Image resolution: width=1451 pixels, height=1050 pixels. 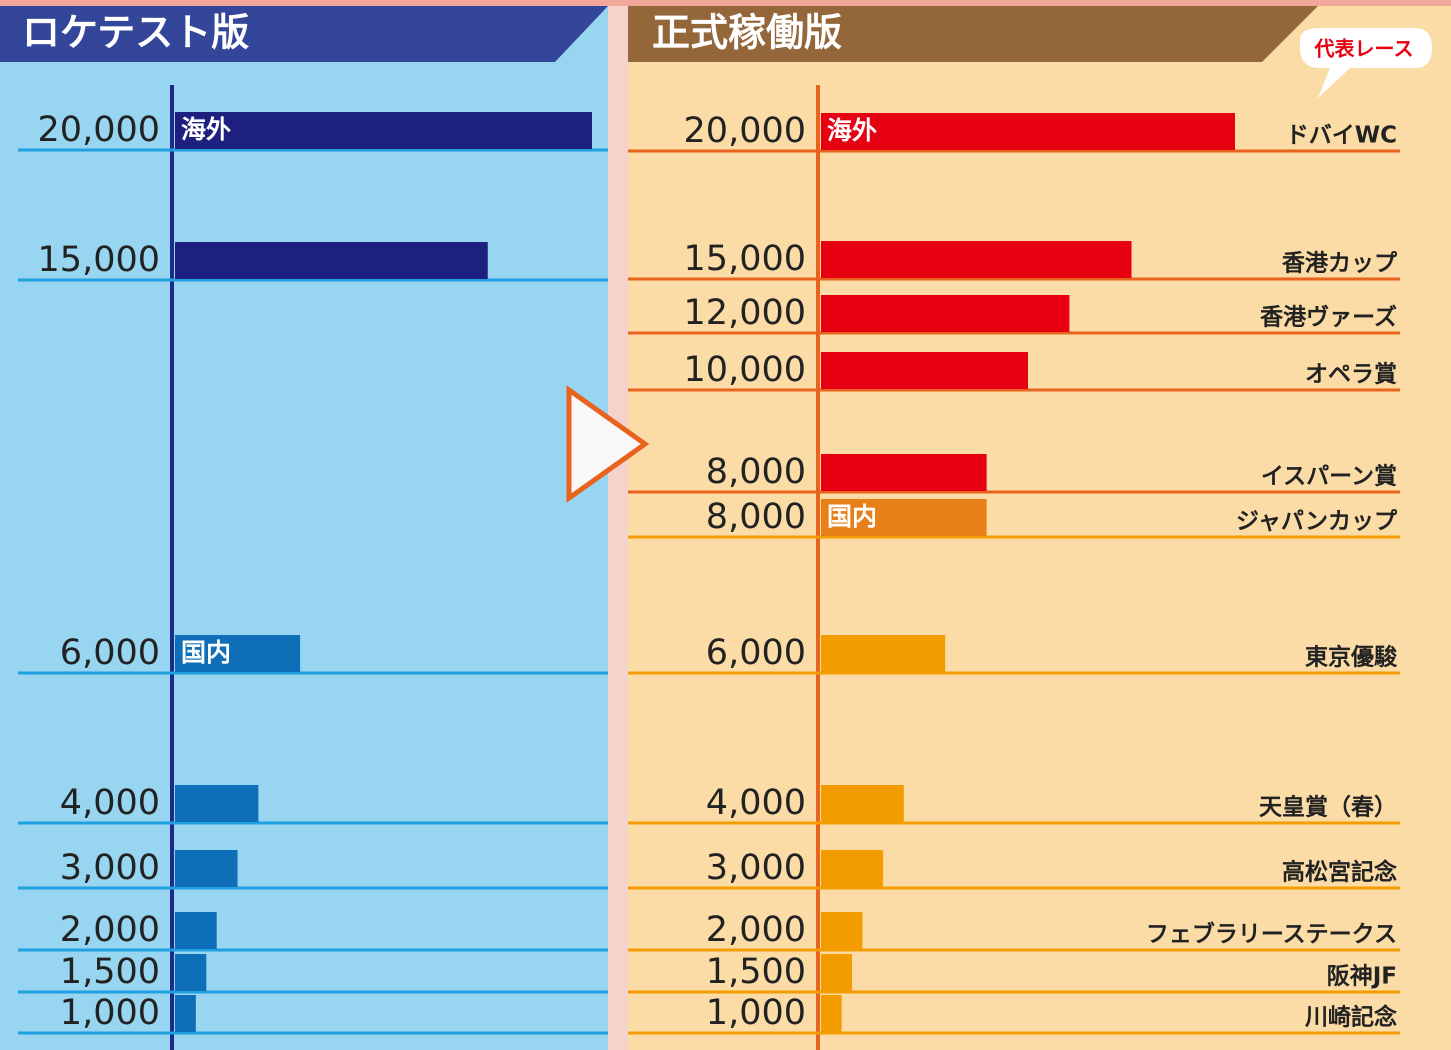 I want to click on race-name: 川崎記念, so click(x=1351, y=1017).